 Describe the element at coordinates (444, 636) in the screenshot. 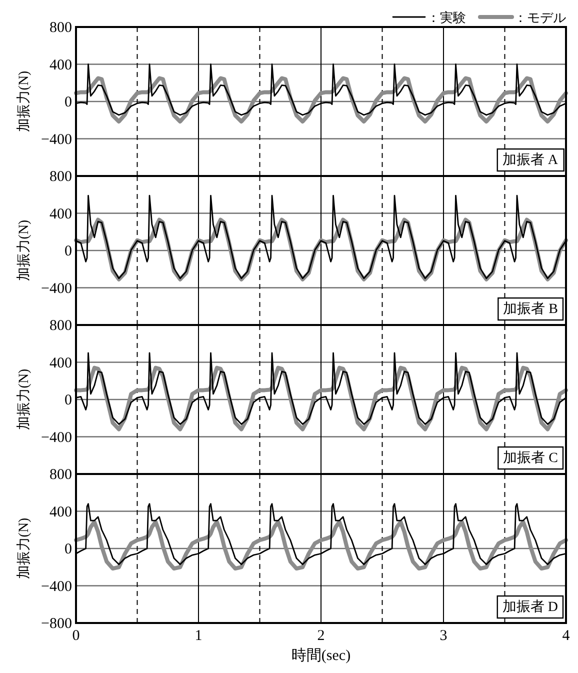

I see `x-tick-label: 3` at that location.